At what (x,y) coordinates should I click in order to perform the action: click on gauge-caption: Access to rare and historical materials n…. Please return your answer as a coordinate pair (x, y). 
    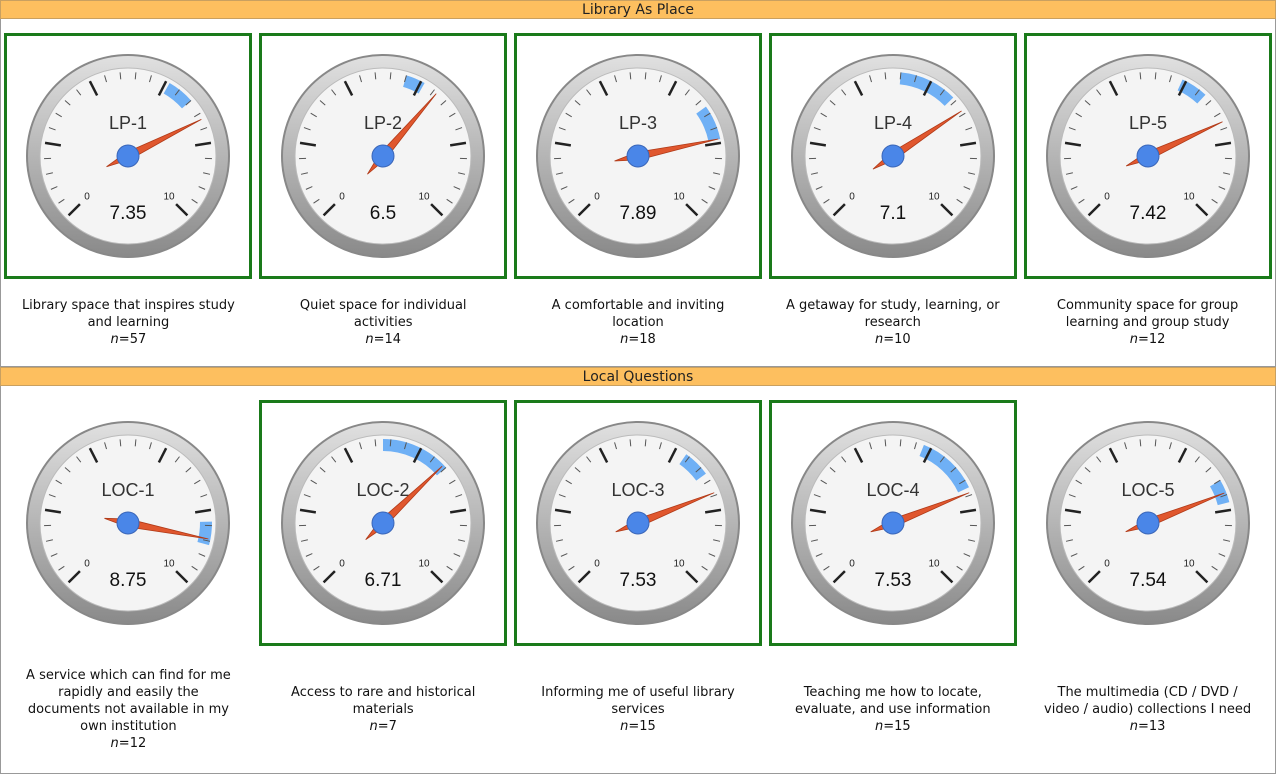
    Looking at the image, I should click on (383, 709).